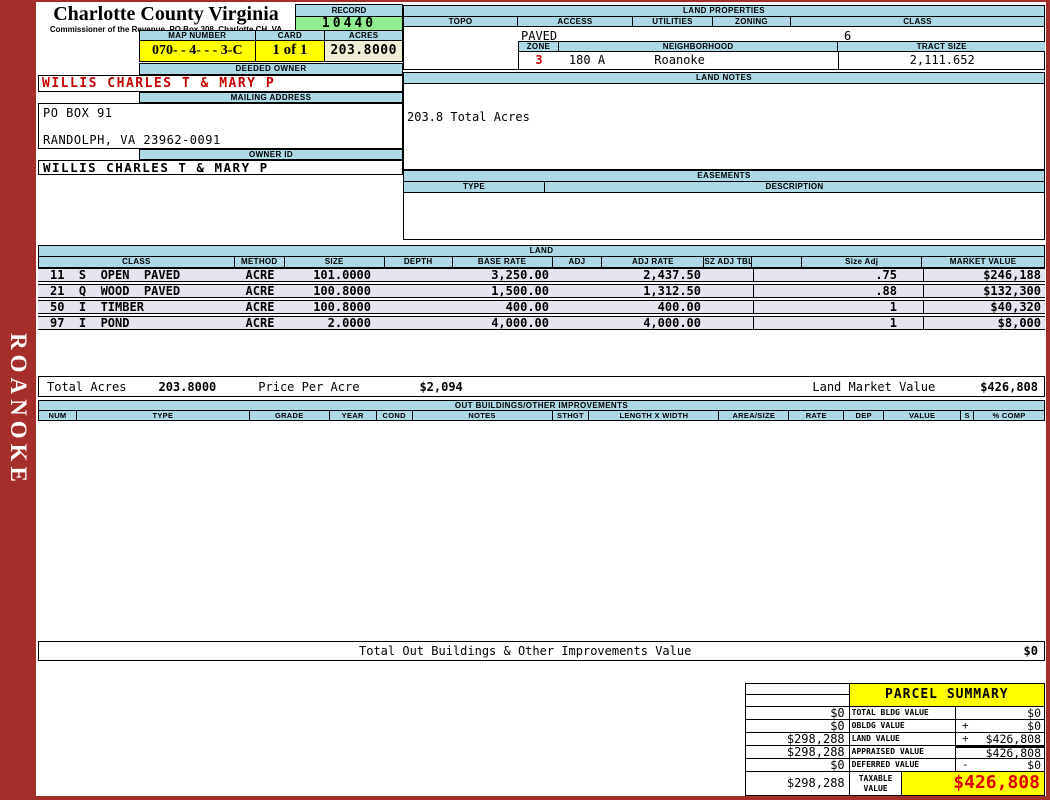 The width and height of the screenshot is (1050, 800). I want to click on parcel-summary-header: PARCEL SUMMARY, so click(895, 695).